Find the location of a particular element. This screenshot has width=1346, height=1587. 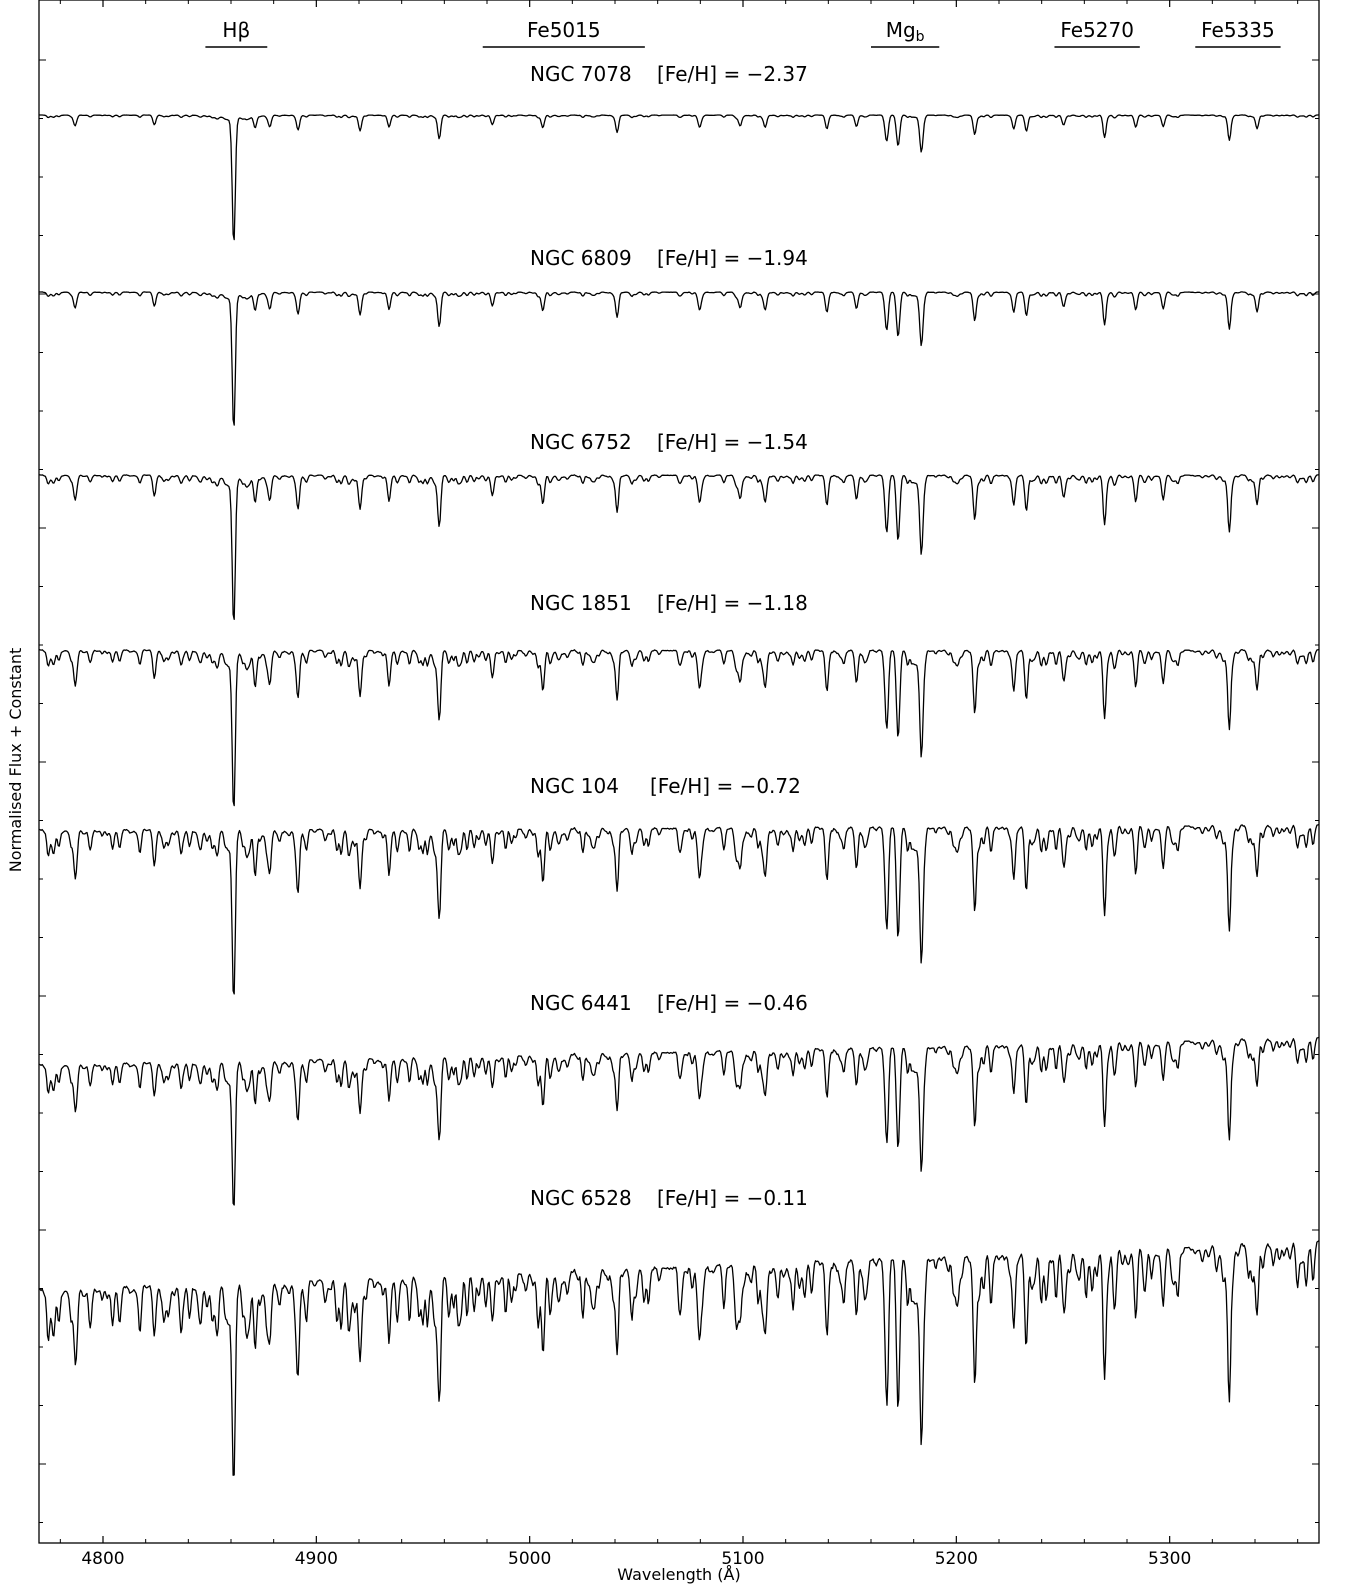

spectrum-series: NGC 7078 [Fe/H] = −2.37 is located at coordinates (679, 151).